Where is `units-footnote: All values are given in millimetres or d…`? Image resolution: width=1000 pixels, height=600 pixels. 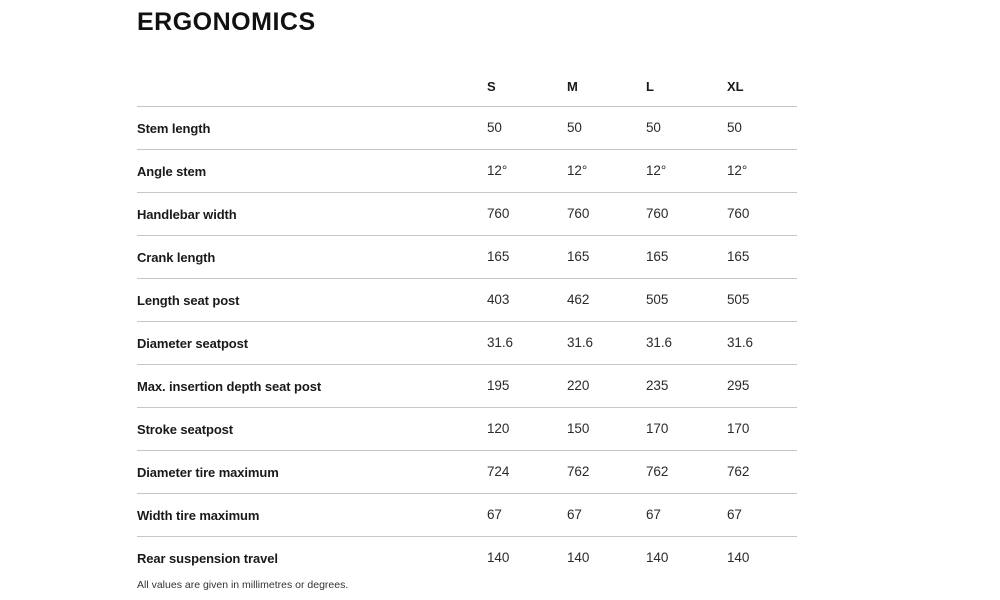
units-footnote: All values are given in millimetres or d… is located at coordinates (243, 585).